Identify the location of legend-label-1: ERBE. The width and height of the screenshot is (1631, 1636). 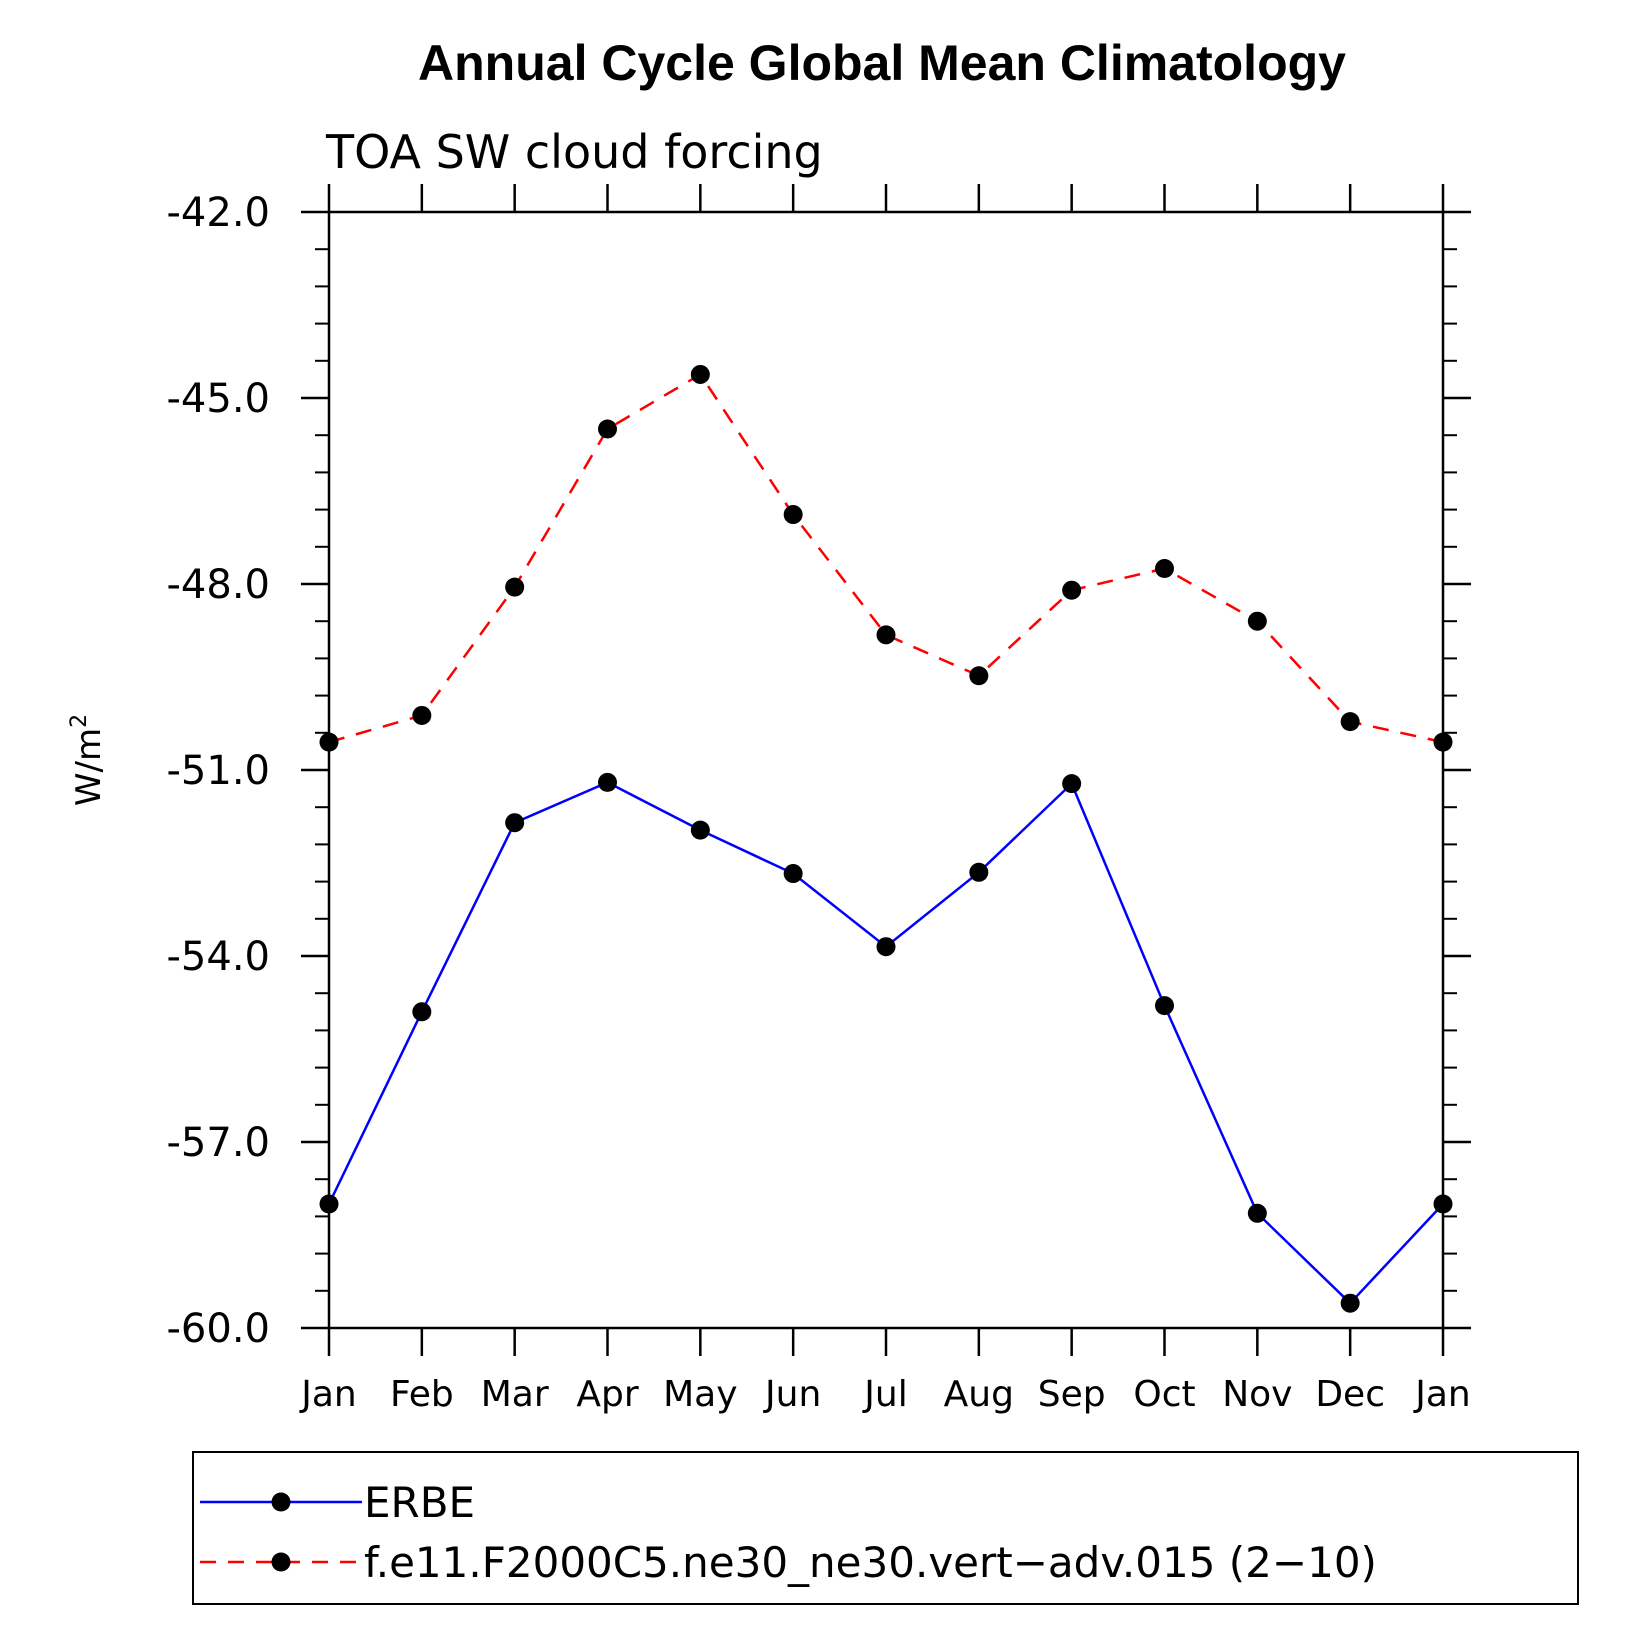
(419, 1502).